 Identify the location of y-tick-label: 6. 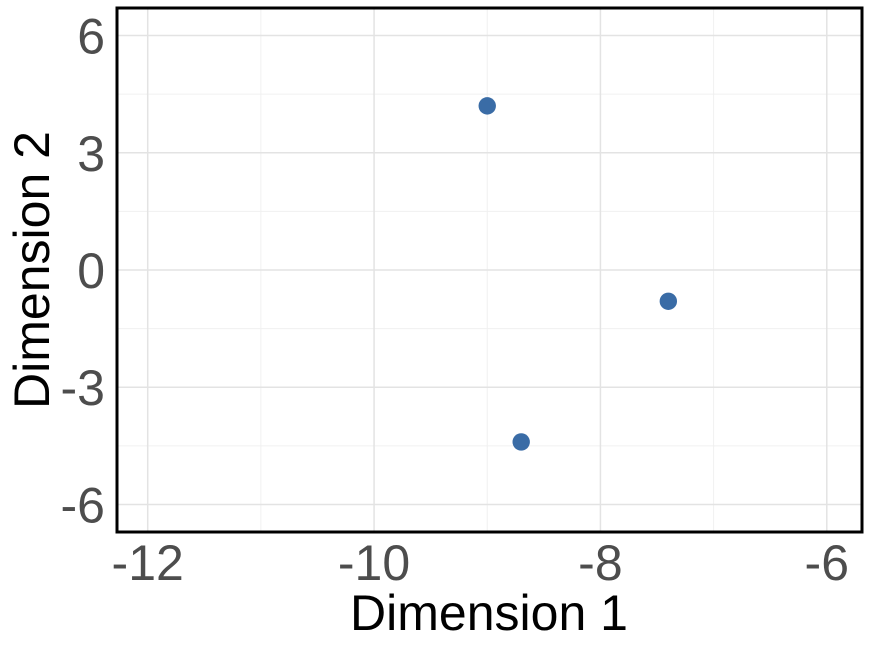
(91, 37).